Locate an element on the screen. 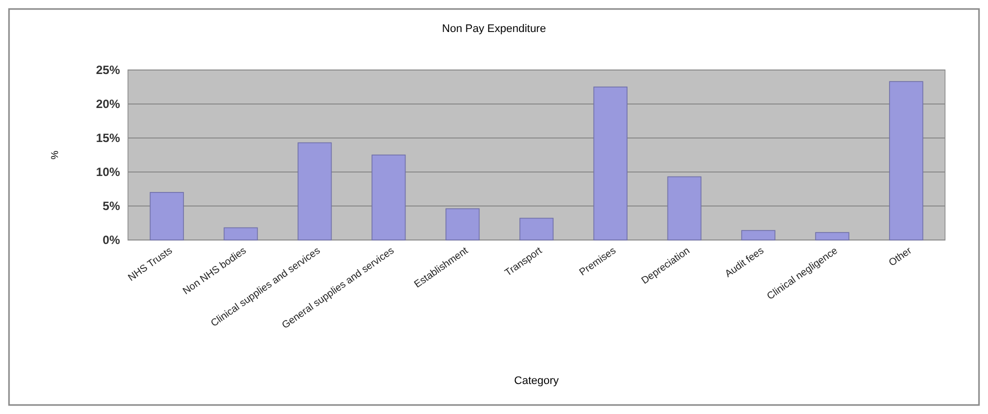 The height and width of the screenshot is (414, 988). y-tick-label: 0% is located at coordinates (111, 240).